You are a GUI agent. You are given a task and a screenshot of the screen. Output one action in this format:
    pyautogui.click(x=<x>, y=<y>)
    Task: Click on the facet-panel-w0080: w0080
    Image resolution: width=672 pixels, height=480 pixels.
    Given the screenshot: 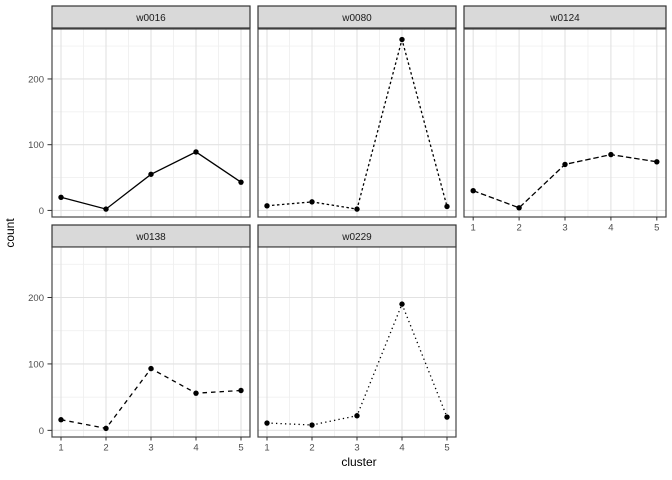 What is the action you would take?
    pyautogui.click(x=357, y=111)
    